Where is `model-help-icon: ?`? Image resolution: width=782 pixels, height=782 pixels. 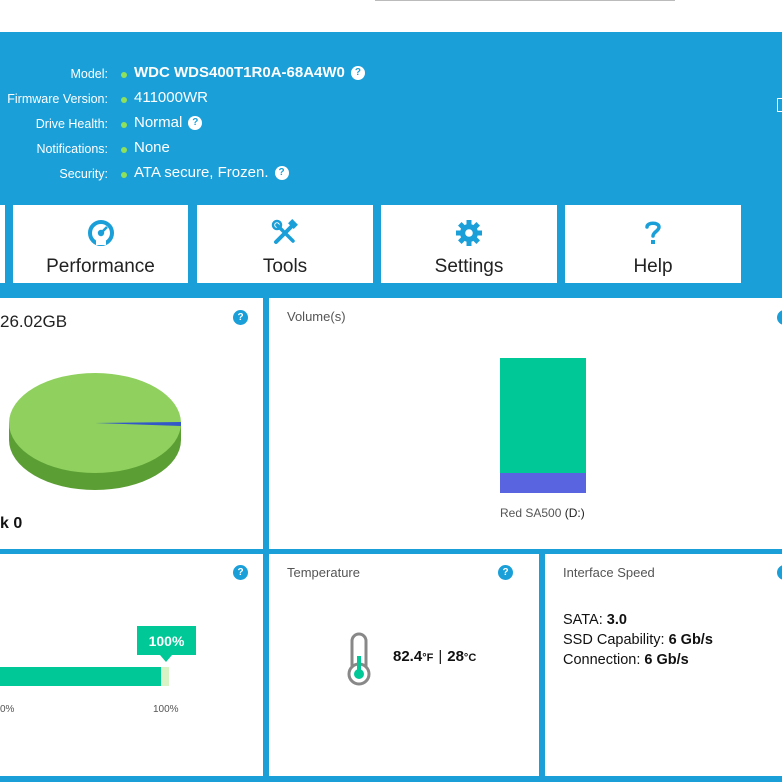 model-help-icon: ? is located at coordinates (357, 72).